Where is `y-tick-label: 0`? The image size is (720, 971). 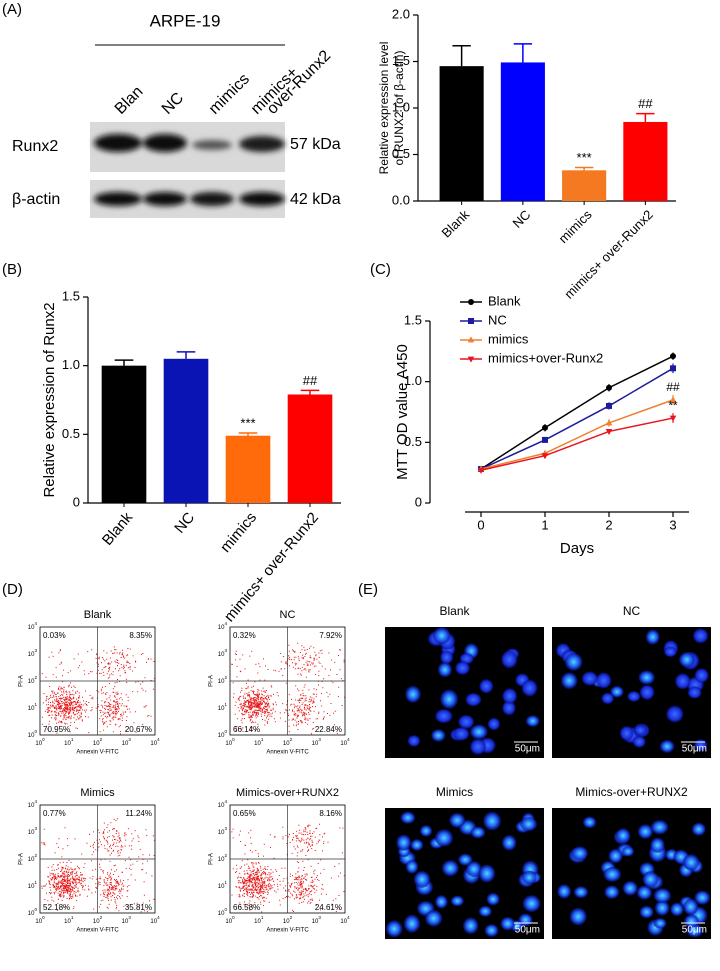 y-tick-label: 0 is located at coordinates (76, 501).